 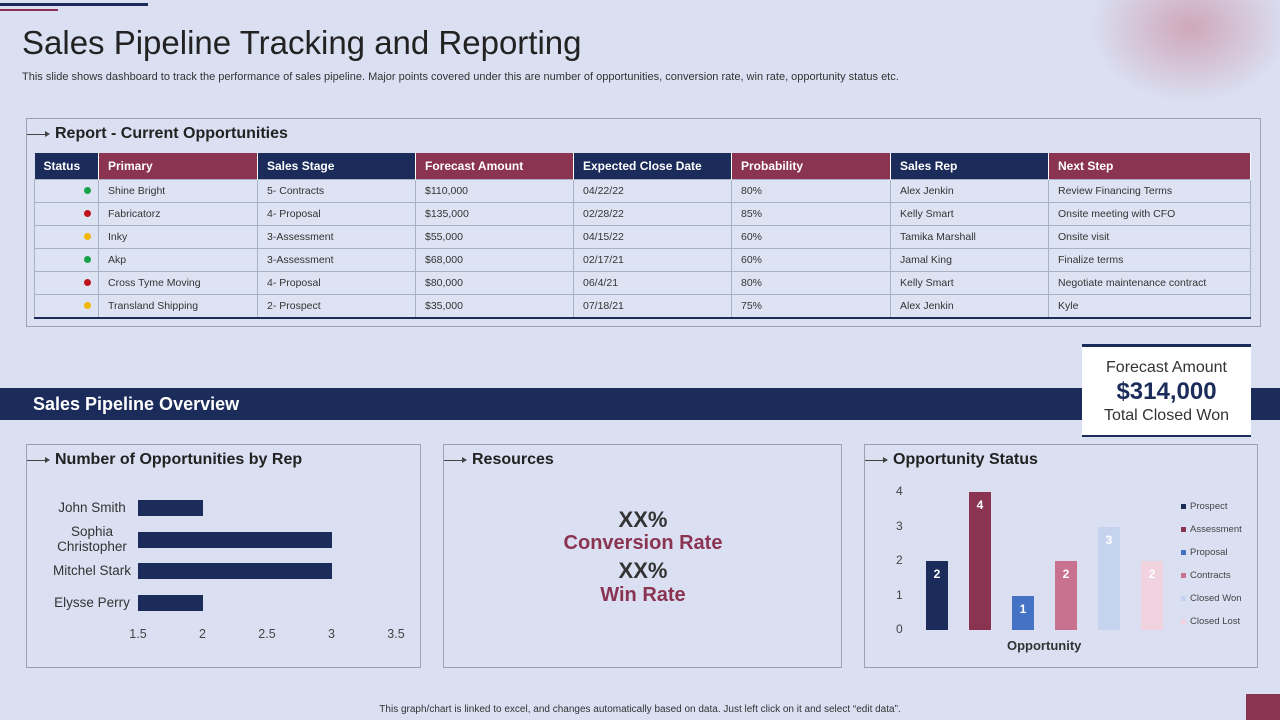 I want to click on win-rate-label: Win Rate, so click(x=643, y=595).